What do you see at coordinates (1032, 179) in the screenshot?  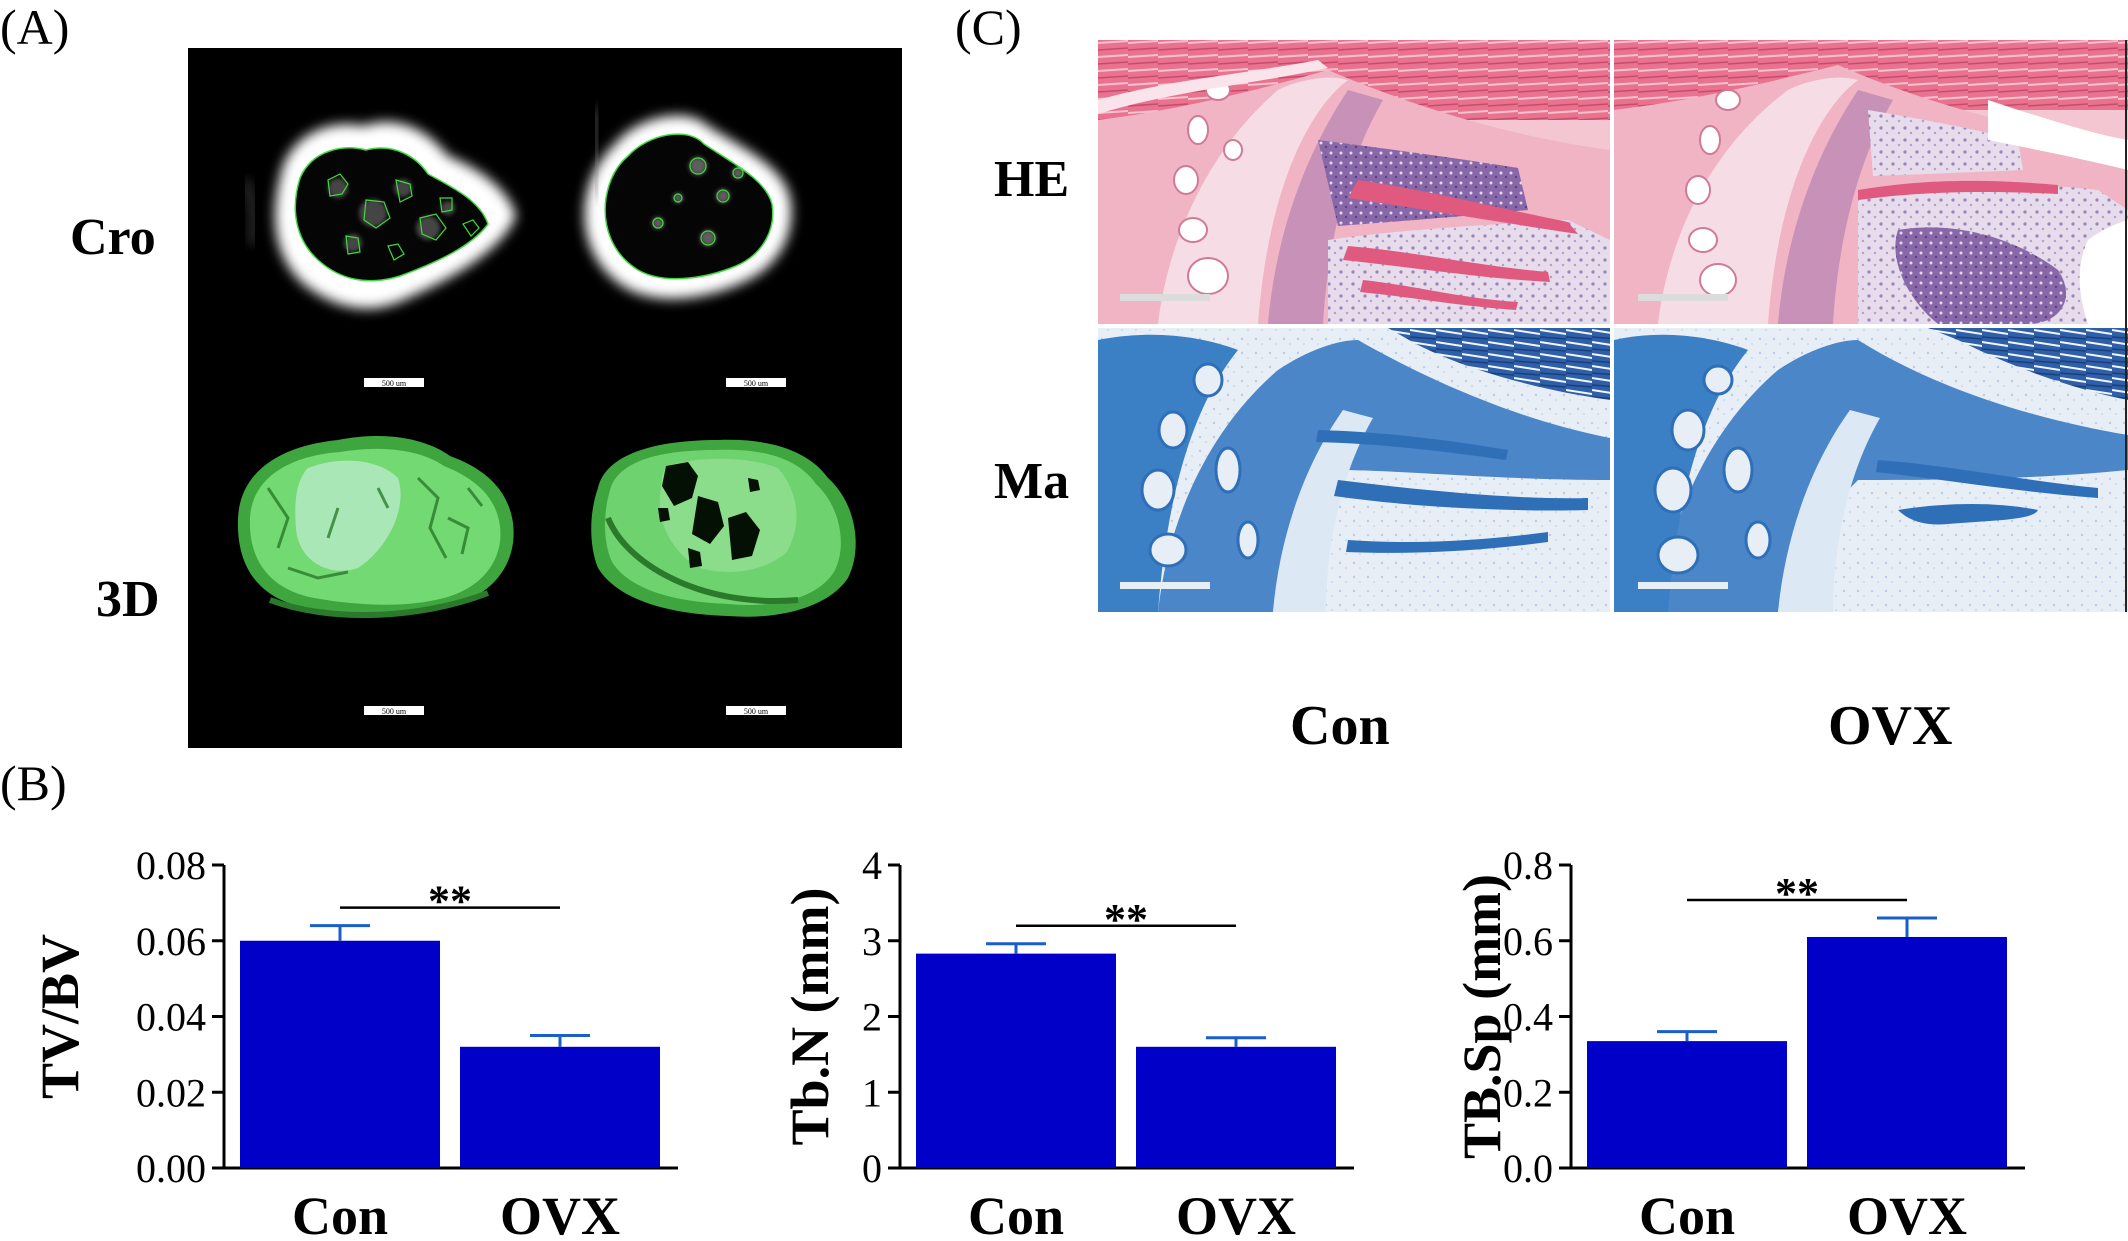 I see `row-label-he: HE` at bounding box center [1032, 179].